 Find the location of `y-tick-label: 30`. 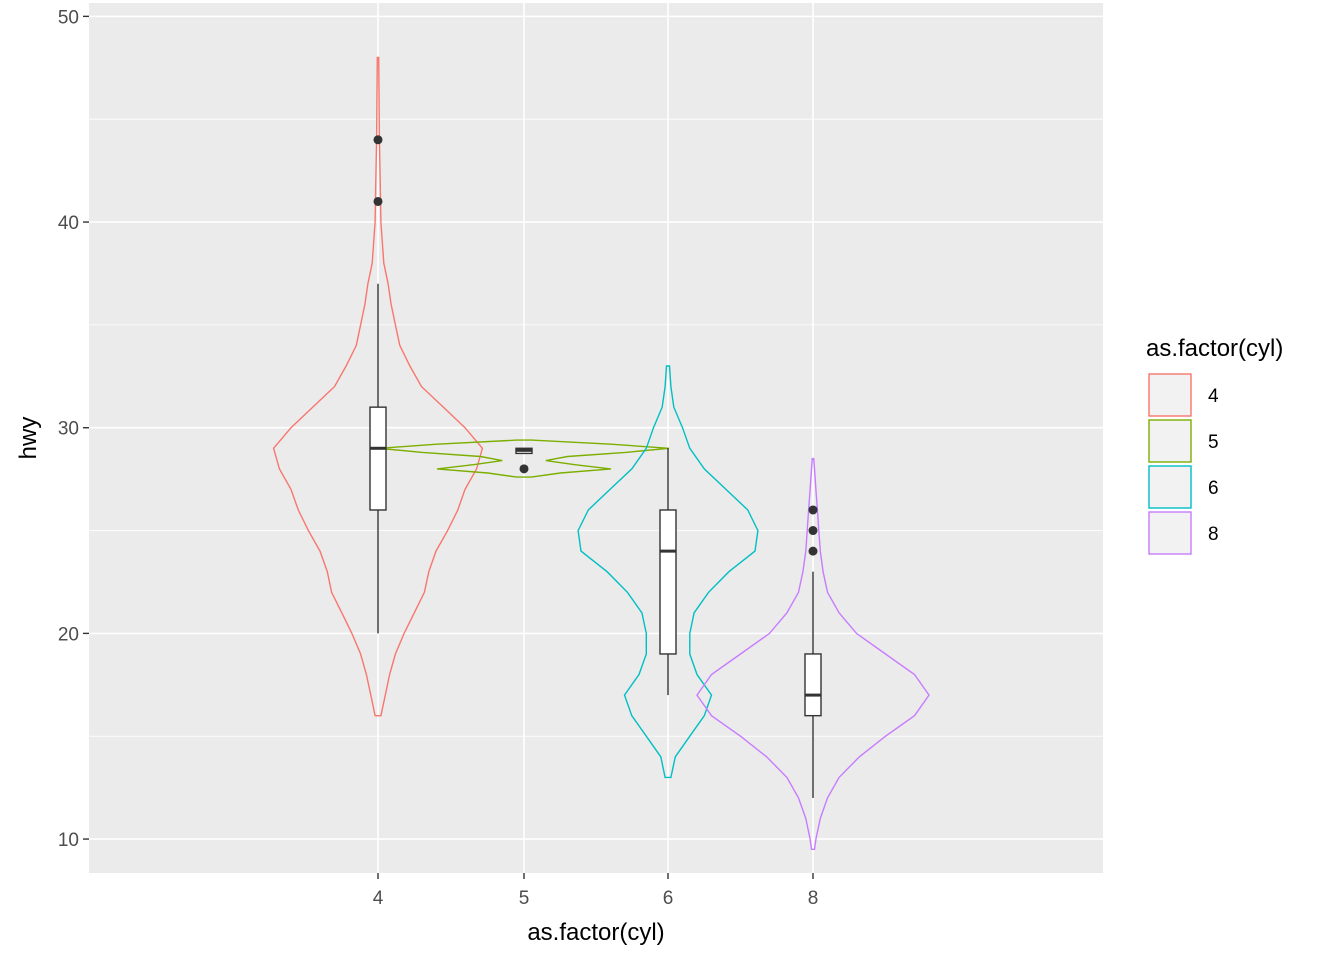

y-tick-label: 30 is located at coordinates (68, 429).